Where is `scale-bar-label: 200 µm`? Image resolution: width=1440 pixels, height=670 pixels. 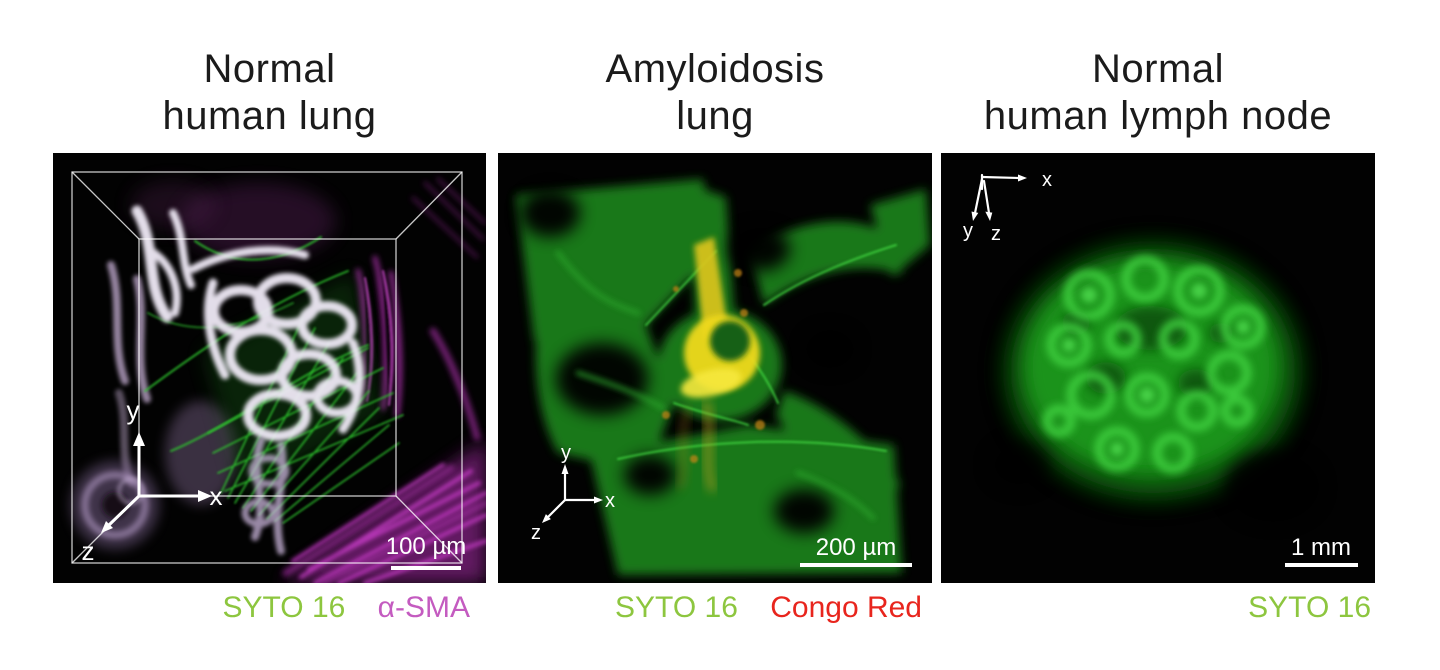
scale-bar-label: 200 µm is located at coordinates (856, 547).